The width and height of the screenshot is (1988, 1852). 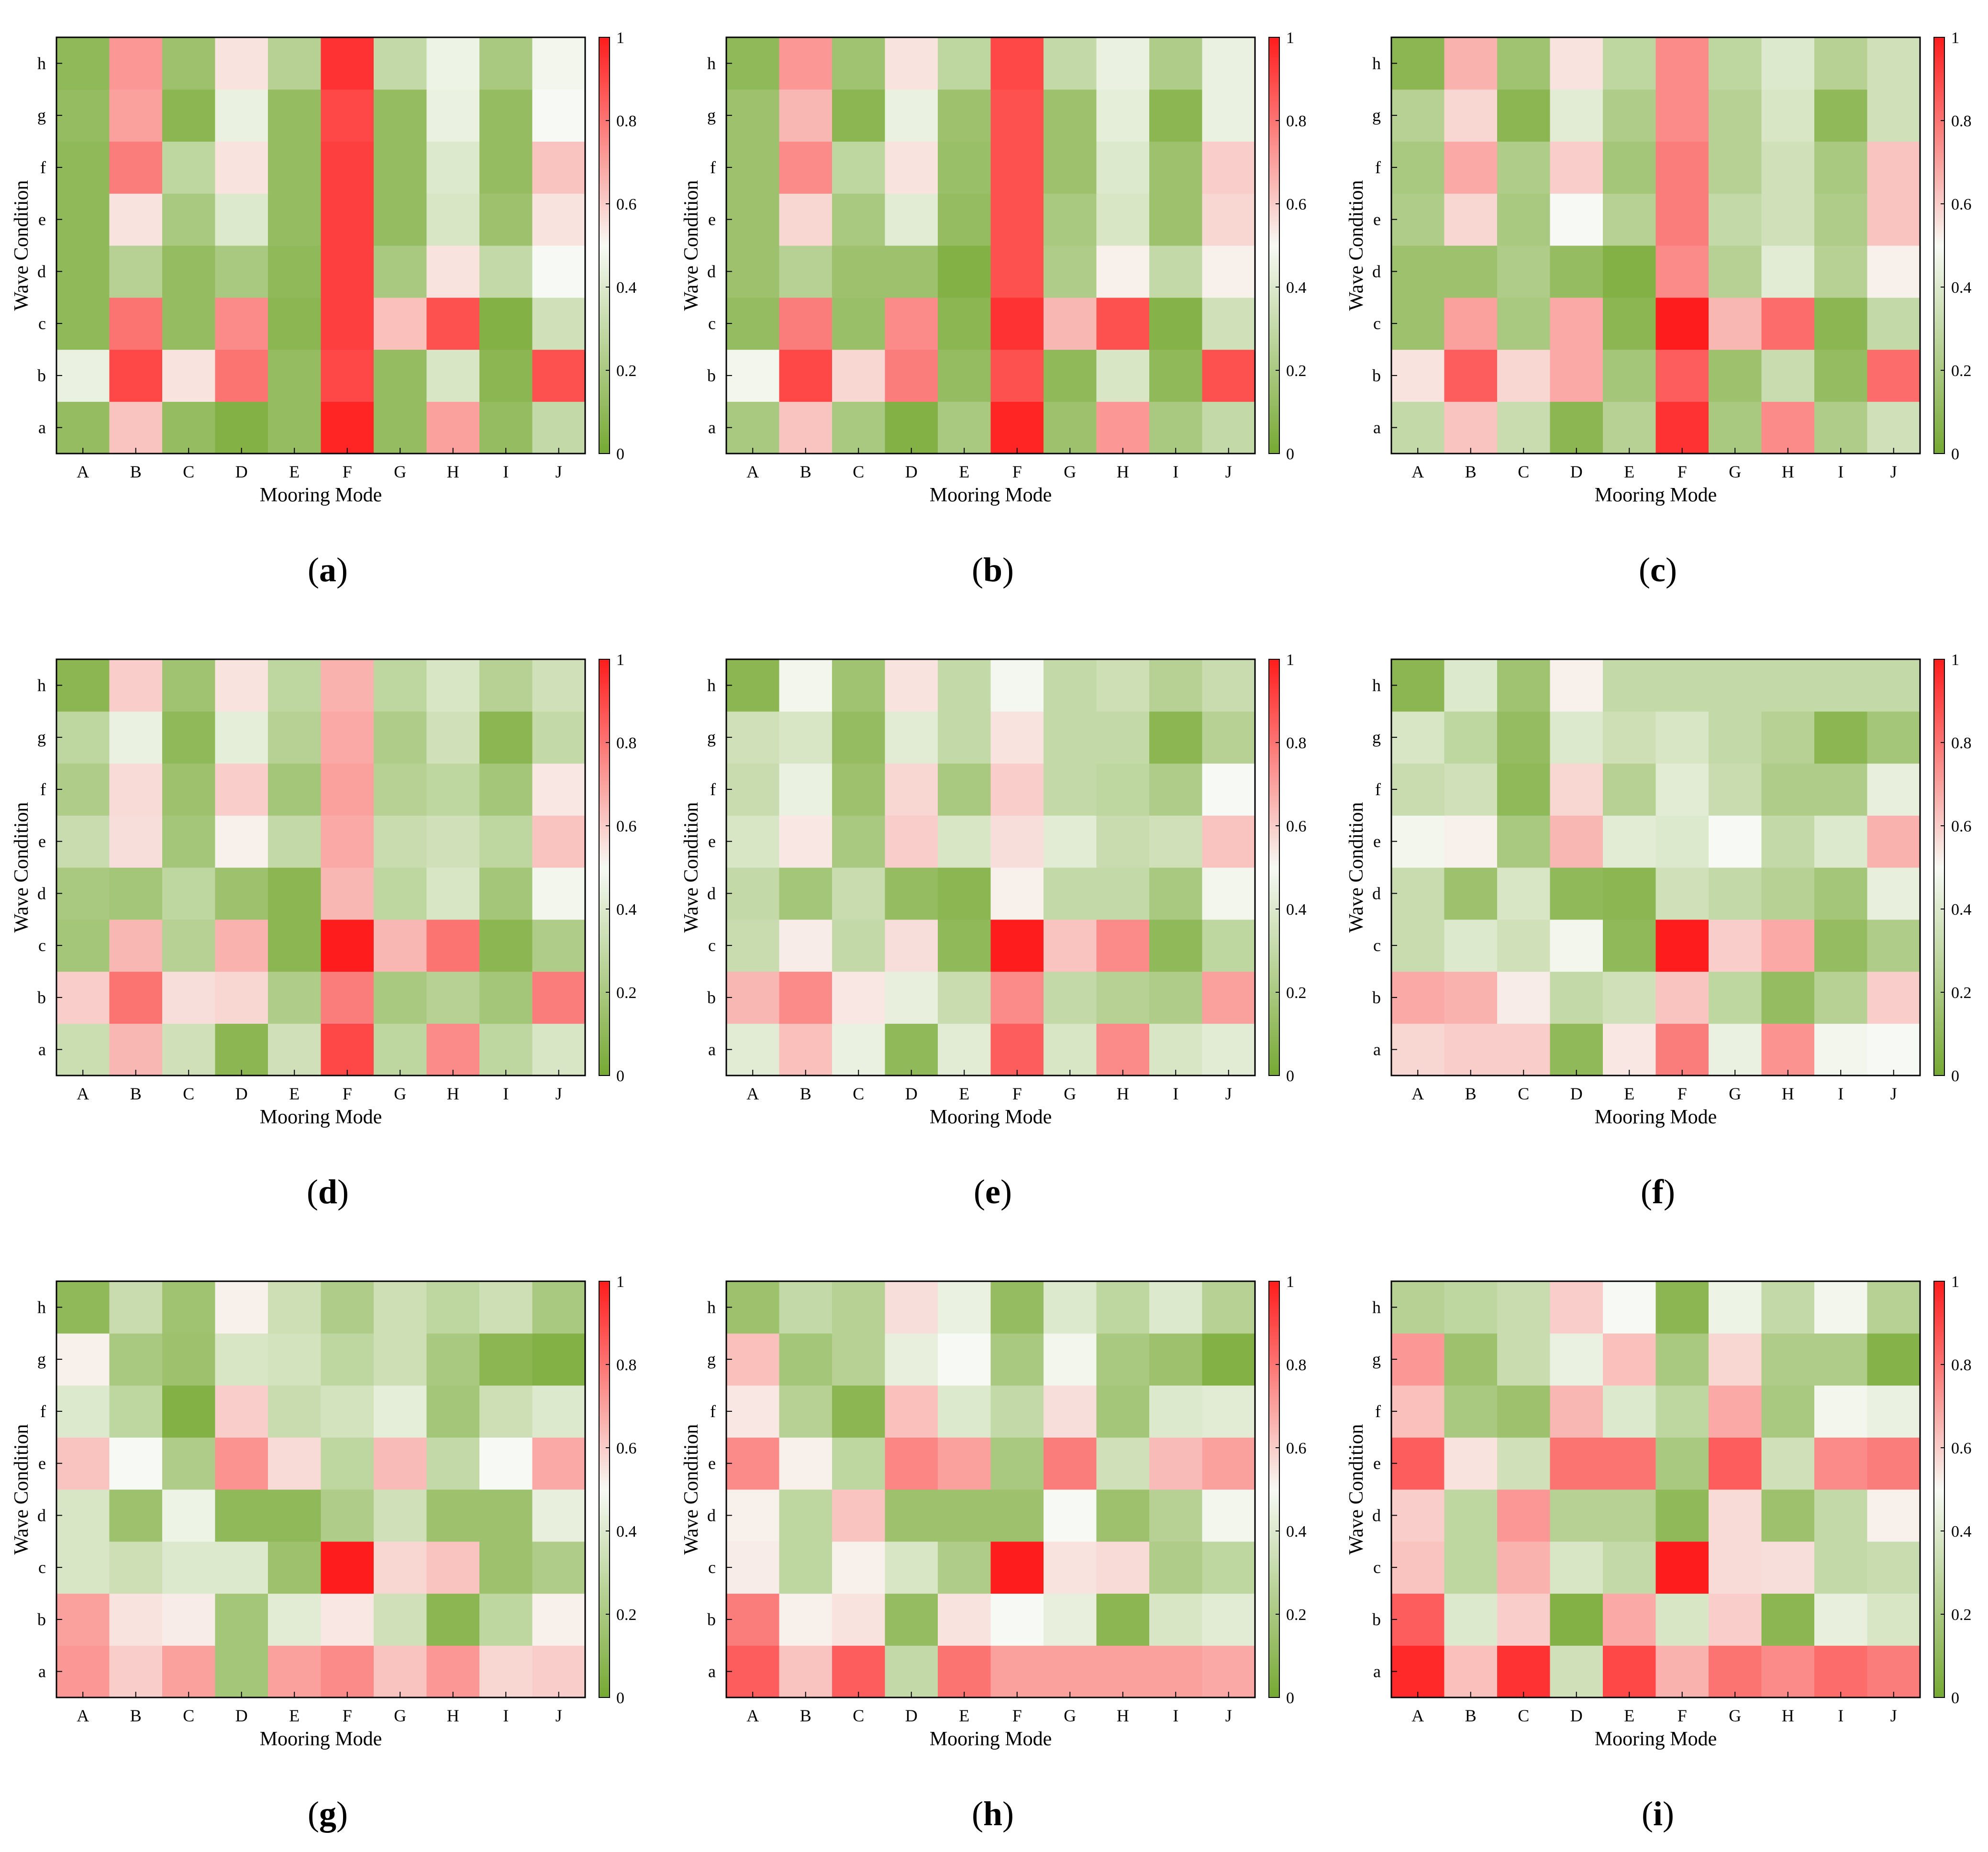 What do you see at coordinates (1955, 38) in the screenshot?
I see `colorbar-tick-label: 1` at bounding box center [1955, 38].